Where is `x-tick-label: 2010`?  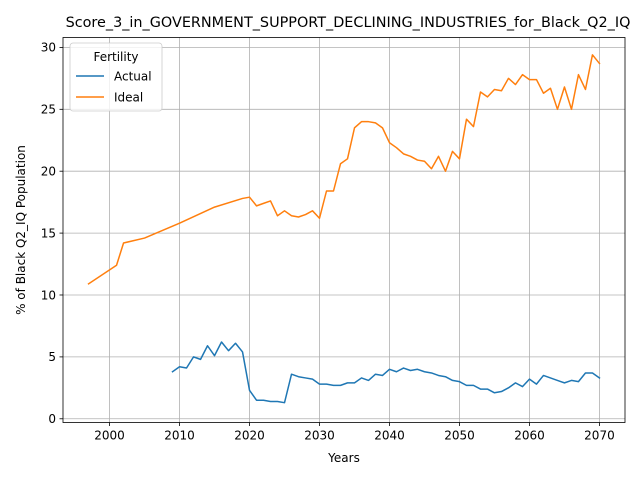
x-tick-label: 2010 is located at coordinates (179, 436).